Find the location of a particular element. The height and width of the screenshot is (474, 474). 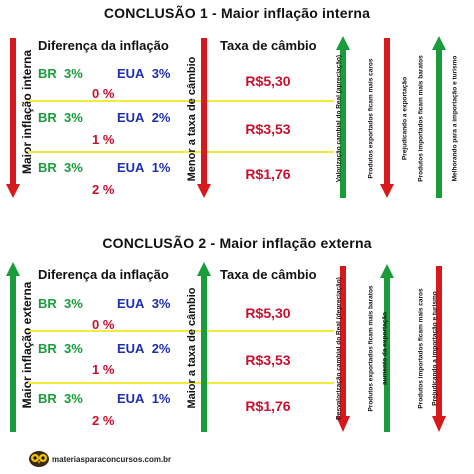

panel2-middle-up-arrow is located at coordinates (204, 347).